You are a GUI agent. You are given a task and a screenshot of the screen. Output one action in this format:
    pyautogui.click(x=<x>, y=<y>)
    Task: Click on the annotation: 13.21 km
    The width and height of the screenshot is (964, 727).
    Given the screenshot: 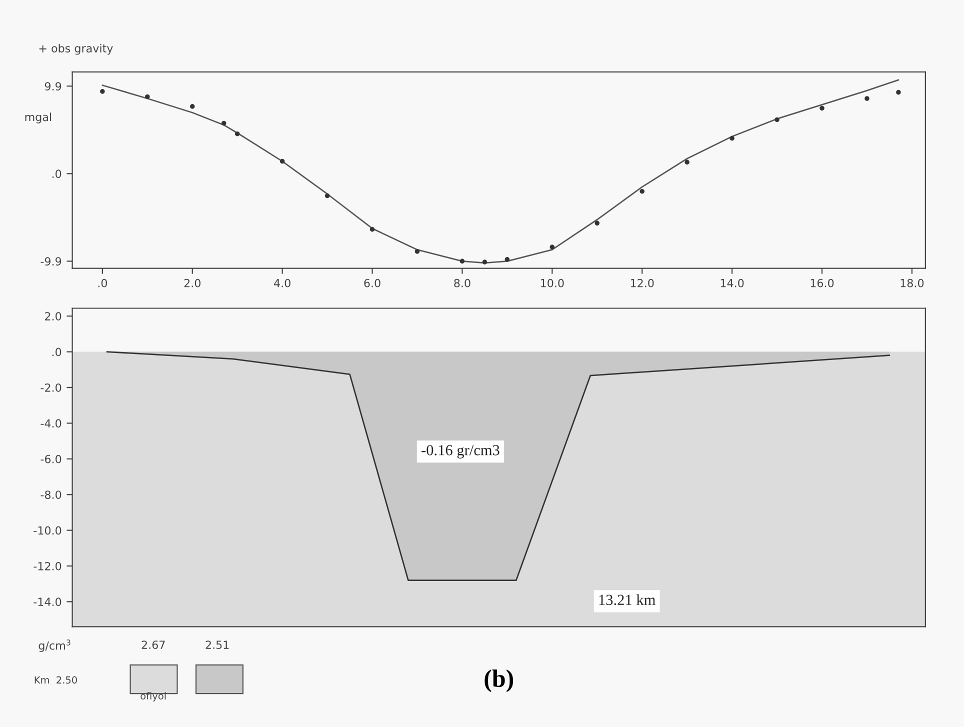 What is the action you would take?
    pyautogui.click(x=627, y=600)
    